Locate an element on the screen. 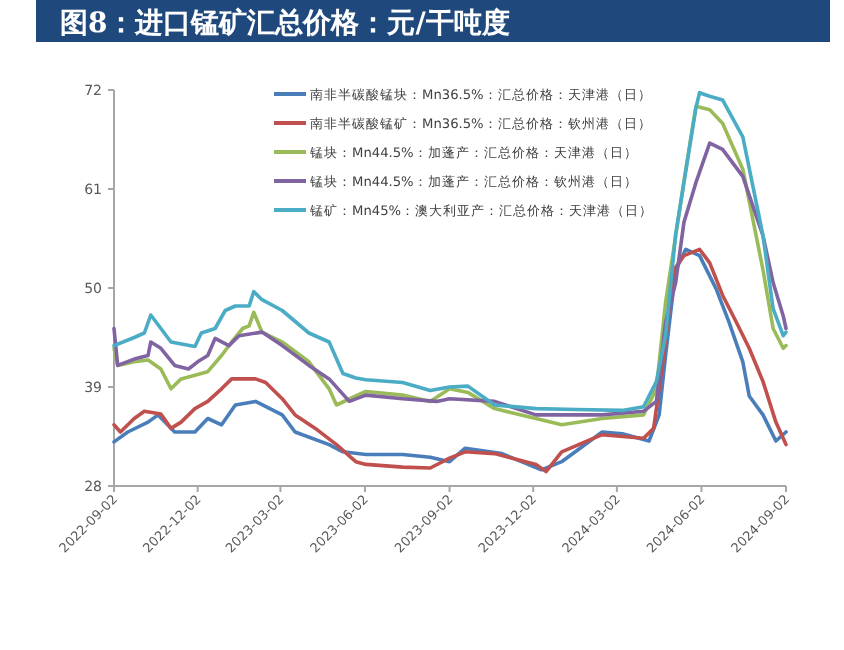  title: 图8：进口锰矿汇总价格：元/干吨度 is located at coordinates (433, 21).